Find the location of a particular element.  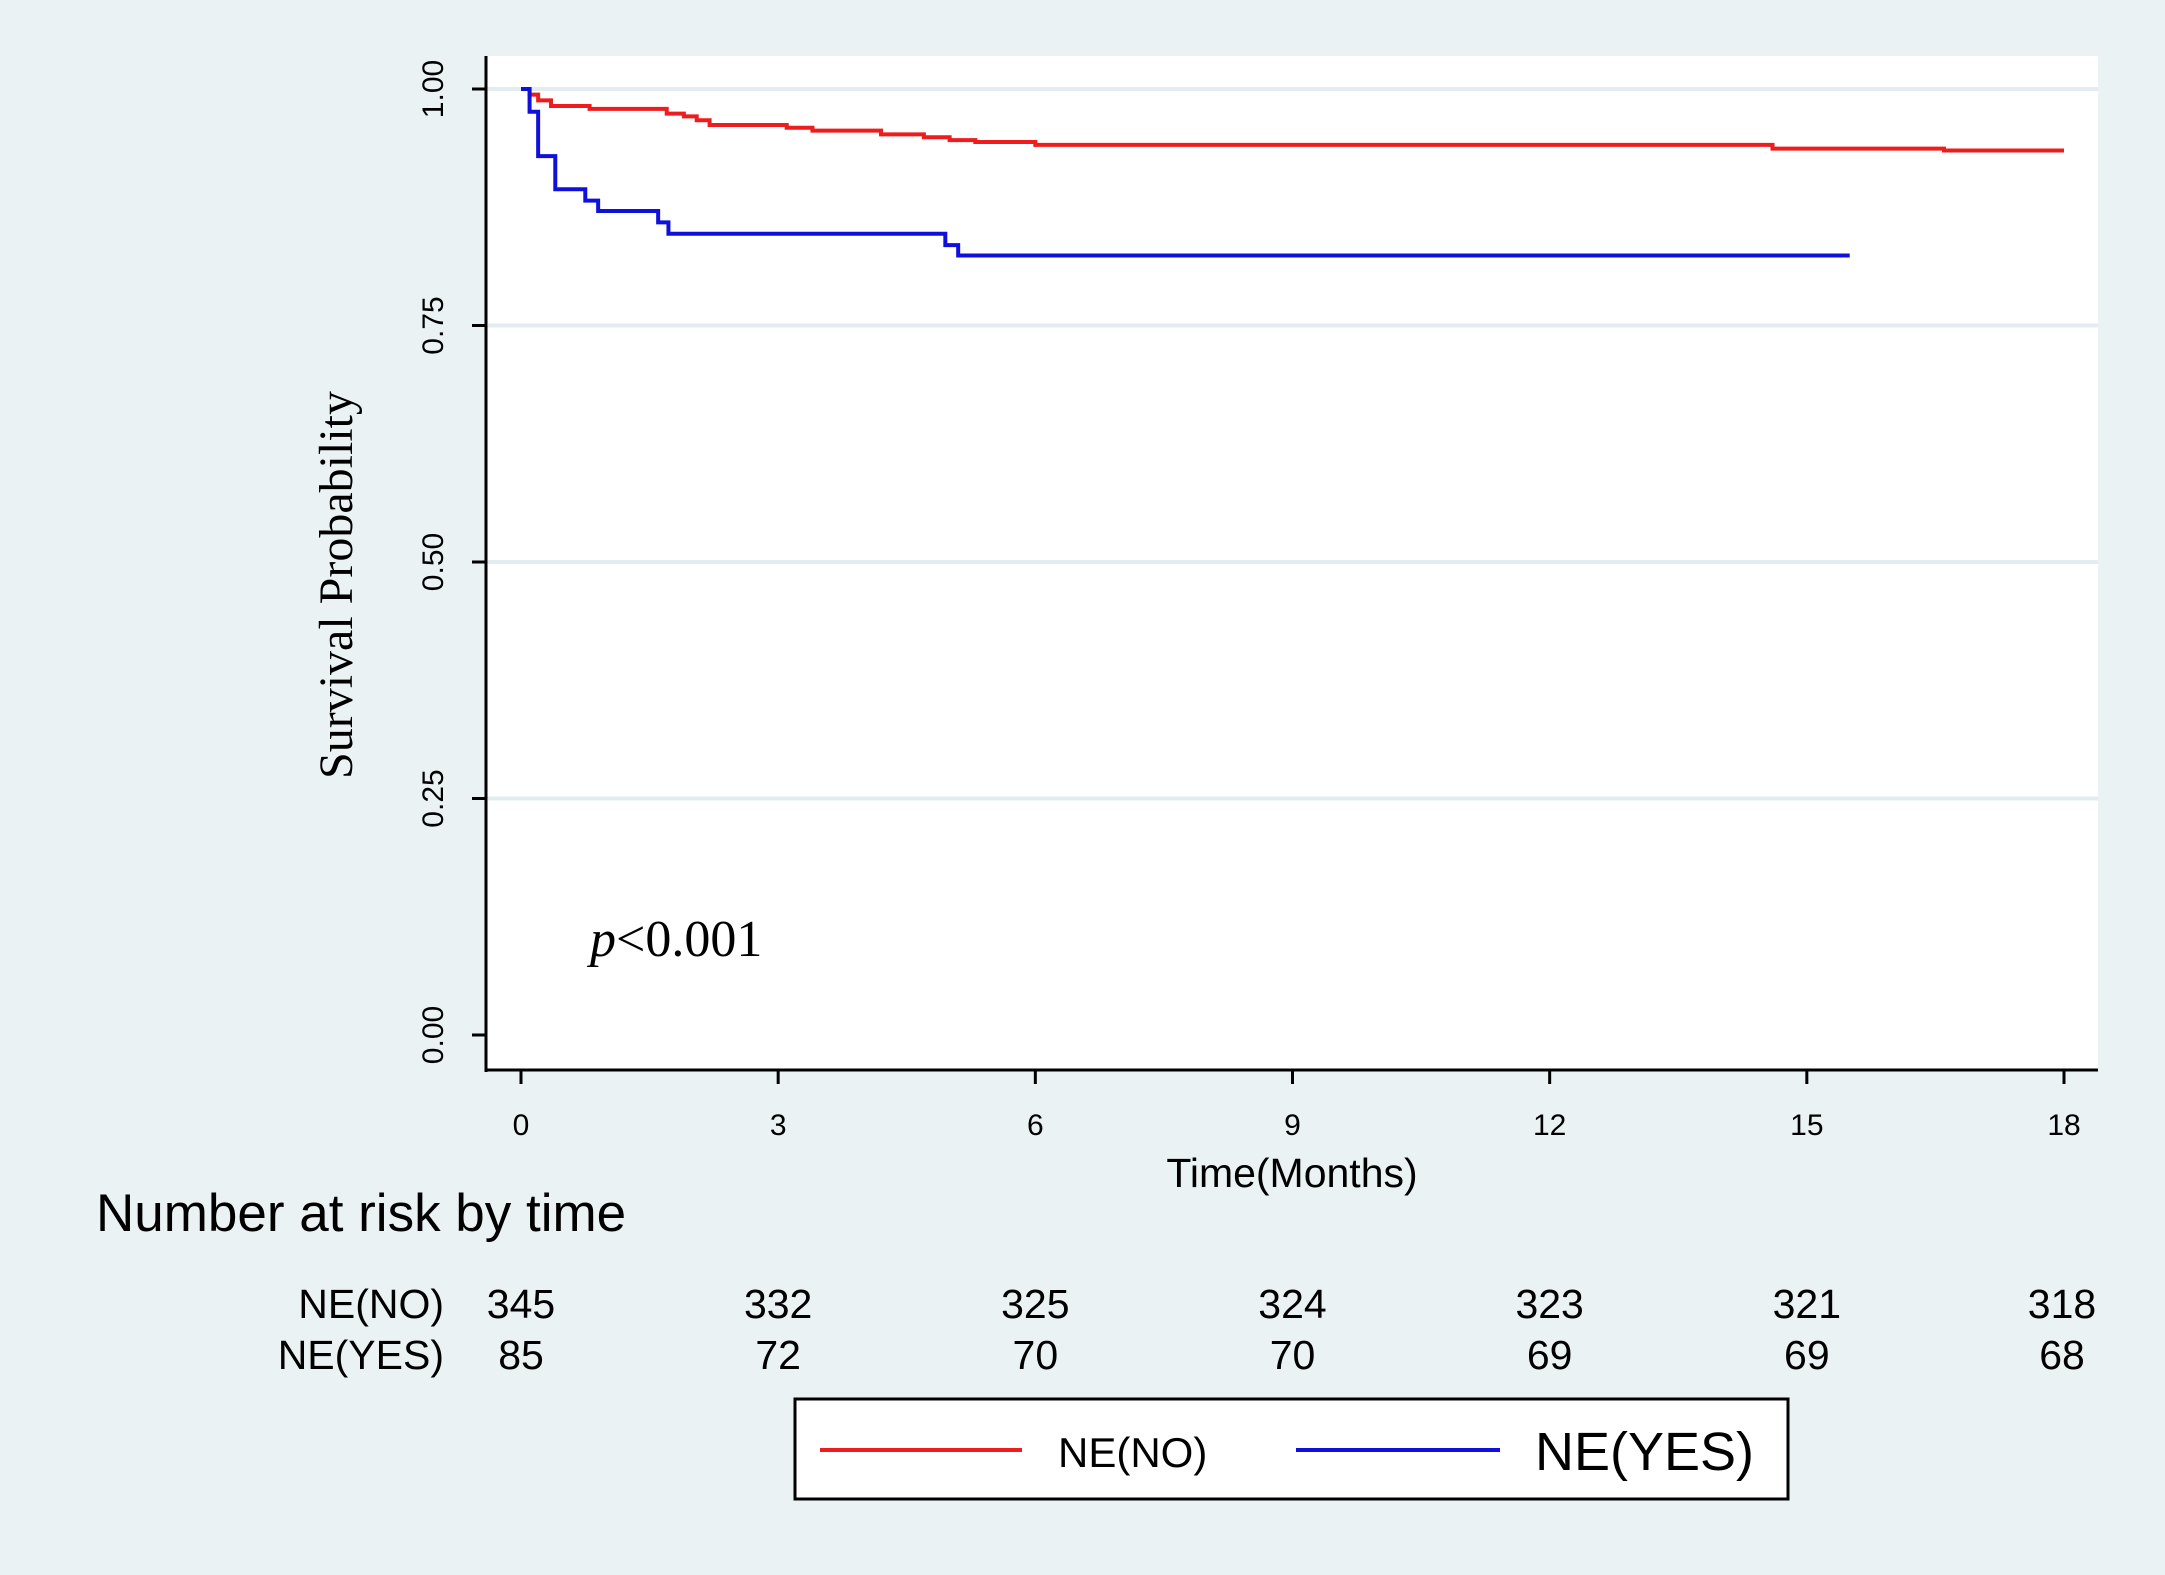

risk-count: 332 is located at coordinates (778, 1304).